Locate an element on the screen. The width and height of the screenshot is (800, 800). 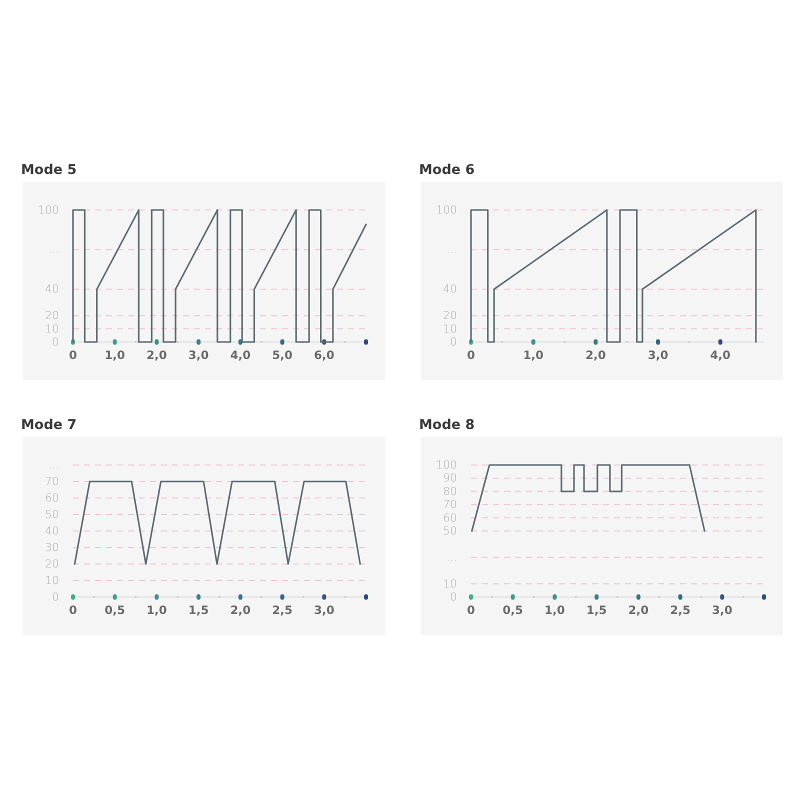
y-tick-label: 30 is located at coordinates (52, 547).